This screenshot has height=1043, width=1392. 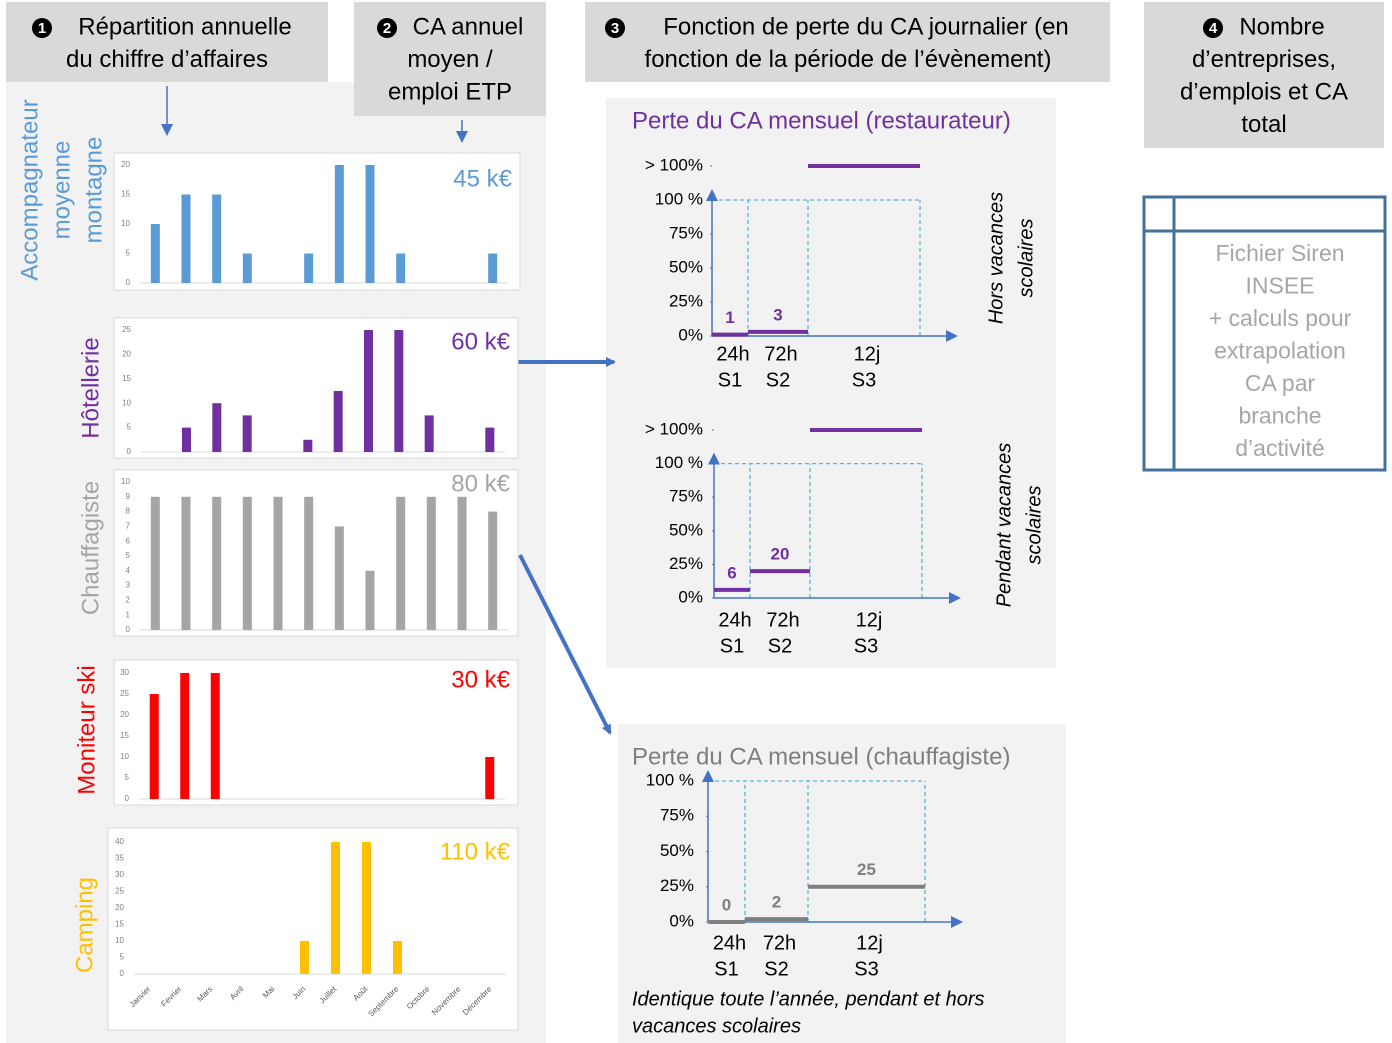 What do you see at coordinates (996, 258) in the screenshot?
I see `side-label-line: Hors vacances` at bounding box center [996, 258].